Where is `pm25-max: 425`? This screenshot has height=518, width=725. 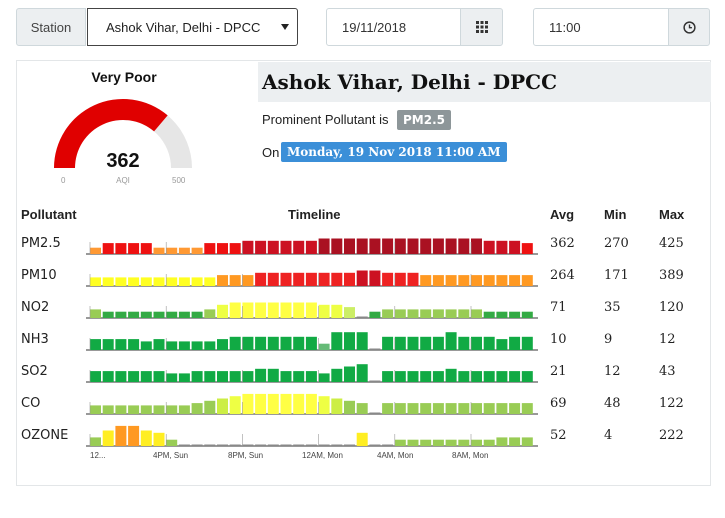 pm25-max: 425 is located at coordinates (671, 243).